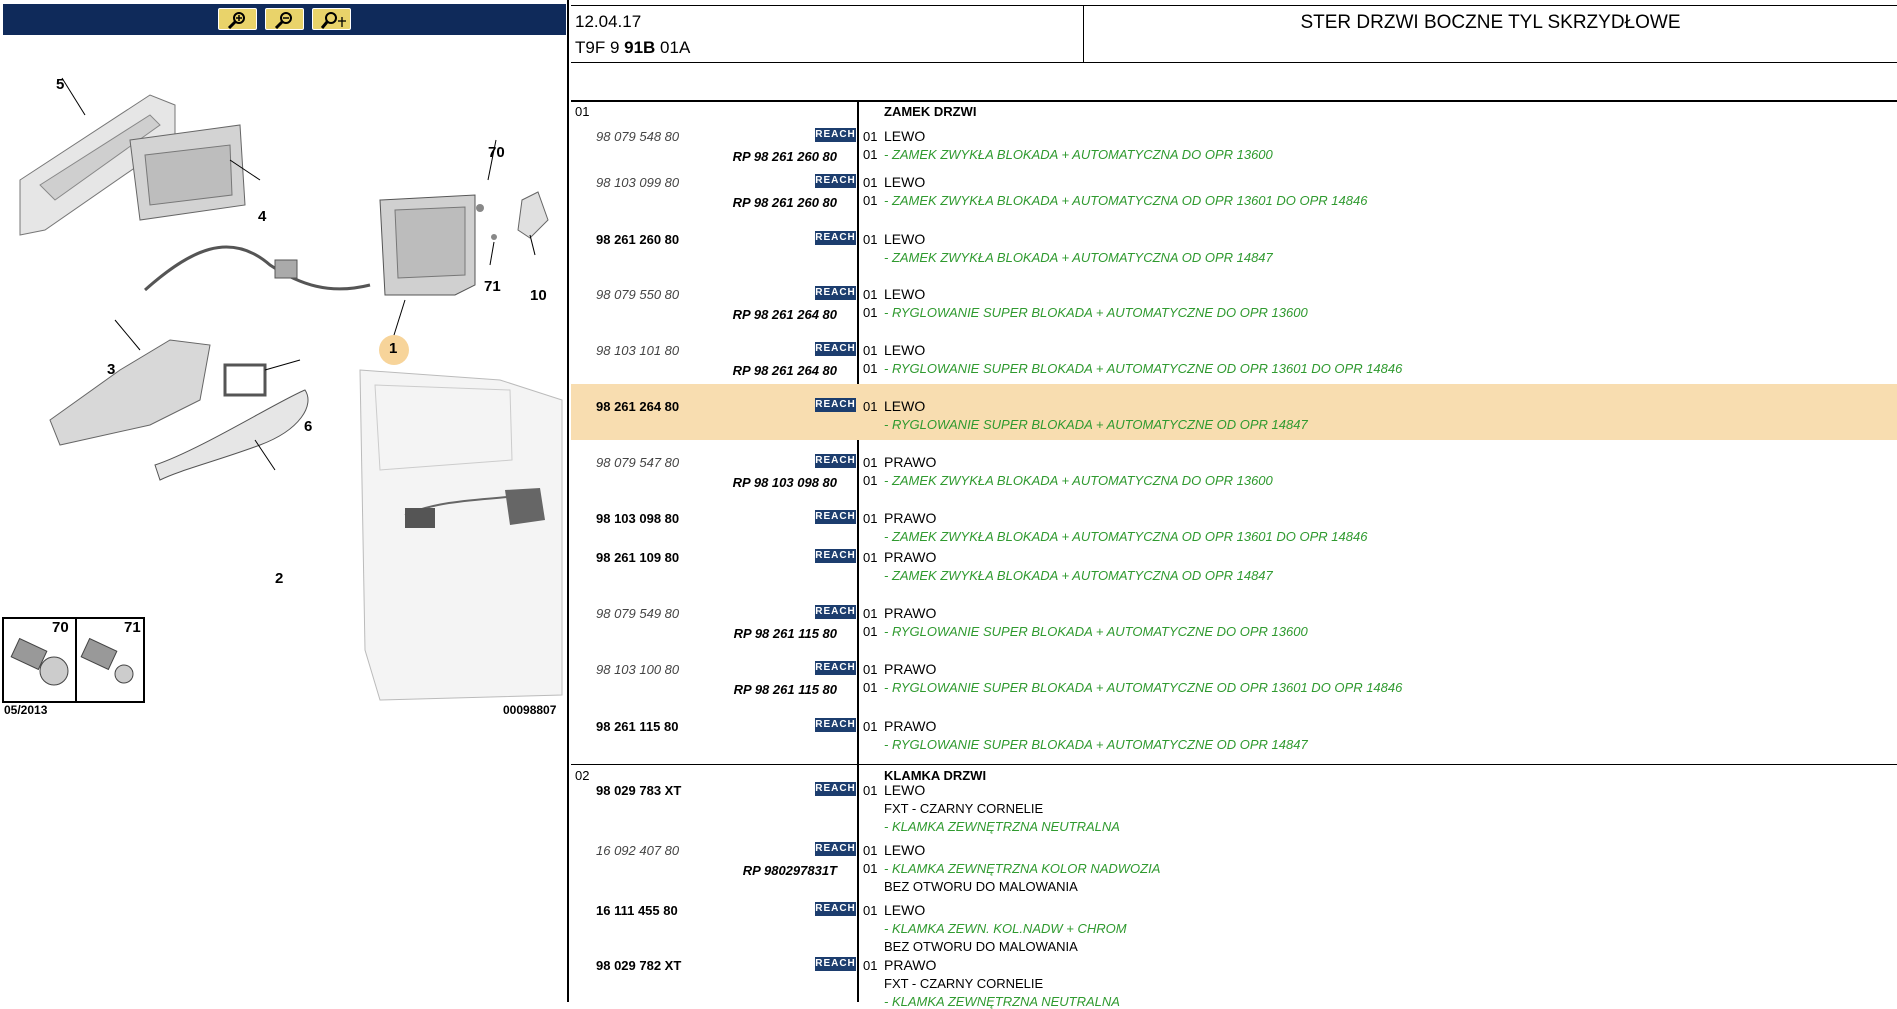 The width and height of the screenshot is (1897, 1009). Describe the element at coordinates (638, 557) in the screenshot. I see `part-number: 98 261 109 80` at that location.